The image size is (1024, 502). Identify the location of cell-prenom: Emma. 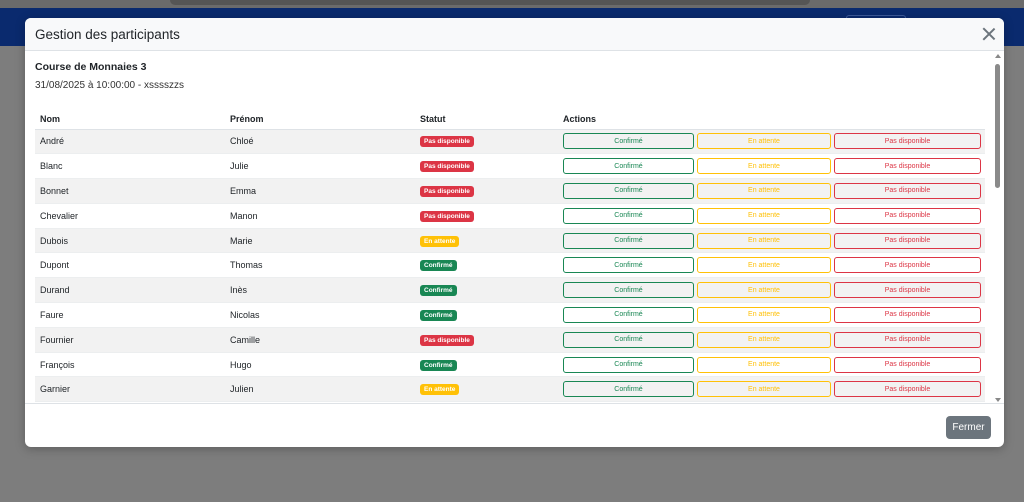
(320, 191).